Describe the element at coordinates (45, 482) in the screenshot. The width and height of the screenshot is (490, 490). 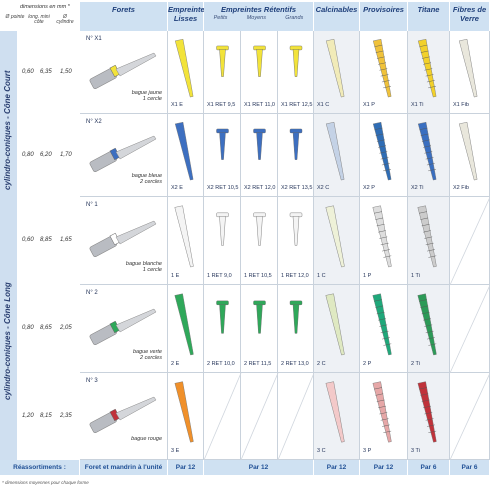
I see `footnote: * dimensions moyennes pour chaque forme` at that location.